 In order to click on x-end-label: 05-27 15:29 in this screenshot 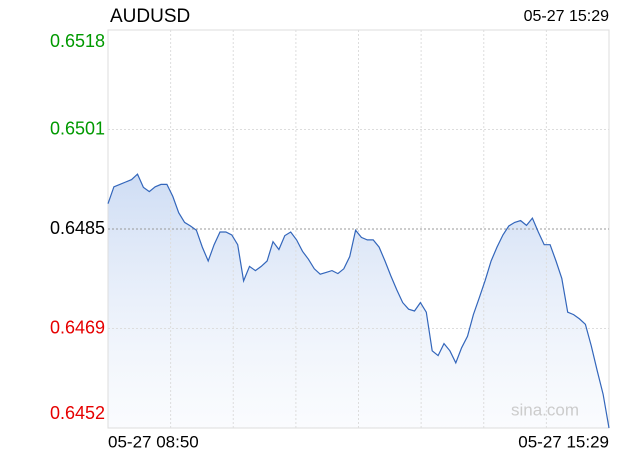, I will do `click(563, 441)`.